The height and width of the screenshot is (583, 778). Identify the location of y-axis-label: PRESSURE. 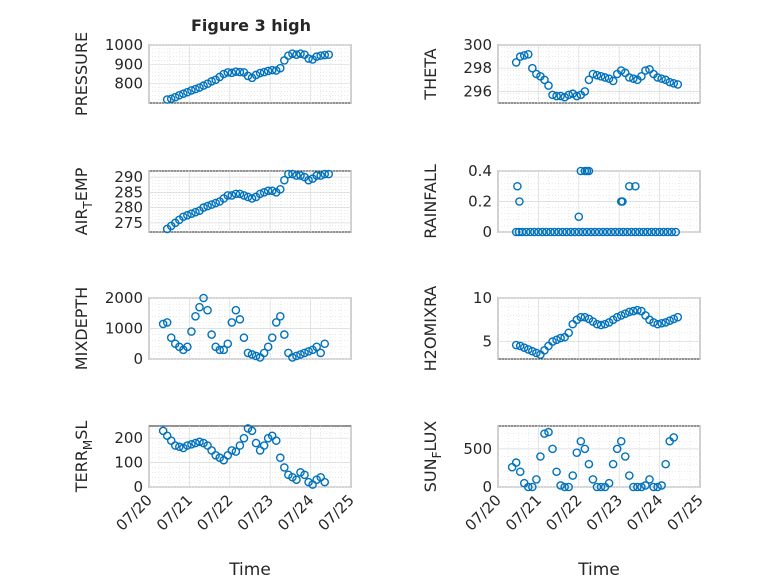
(81, 74).